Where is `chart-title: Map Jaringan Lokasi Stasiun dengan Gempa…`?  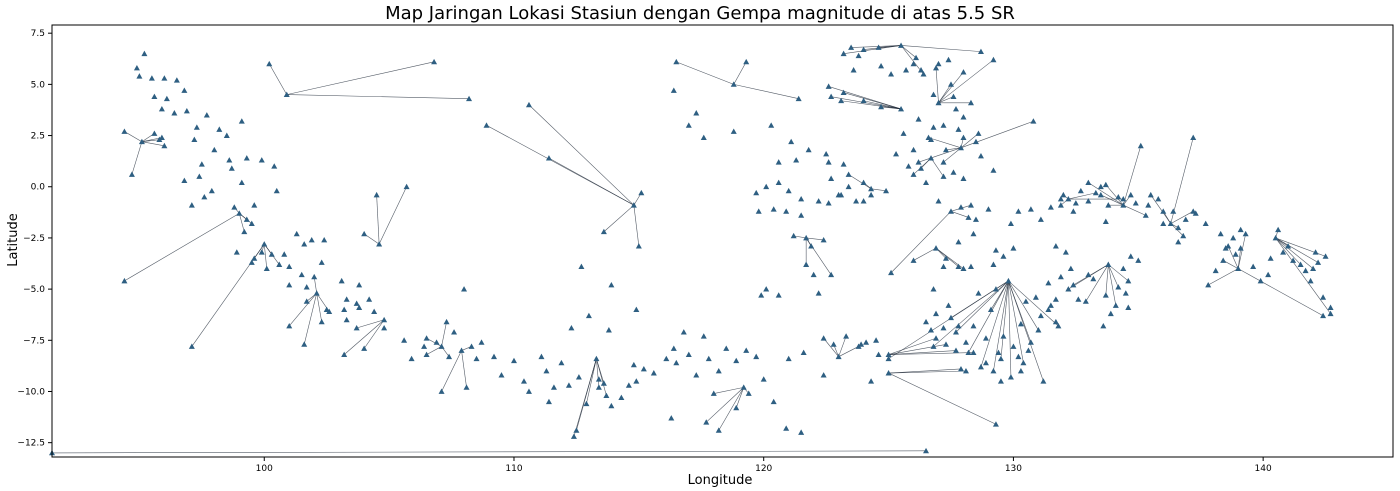
chart-title: Map Jaringan Lokasi Stasiun dengan Gempa… is located at coordinates (700, 13).